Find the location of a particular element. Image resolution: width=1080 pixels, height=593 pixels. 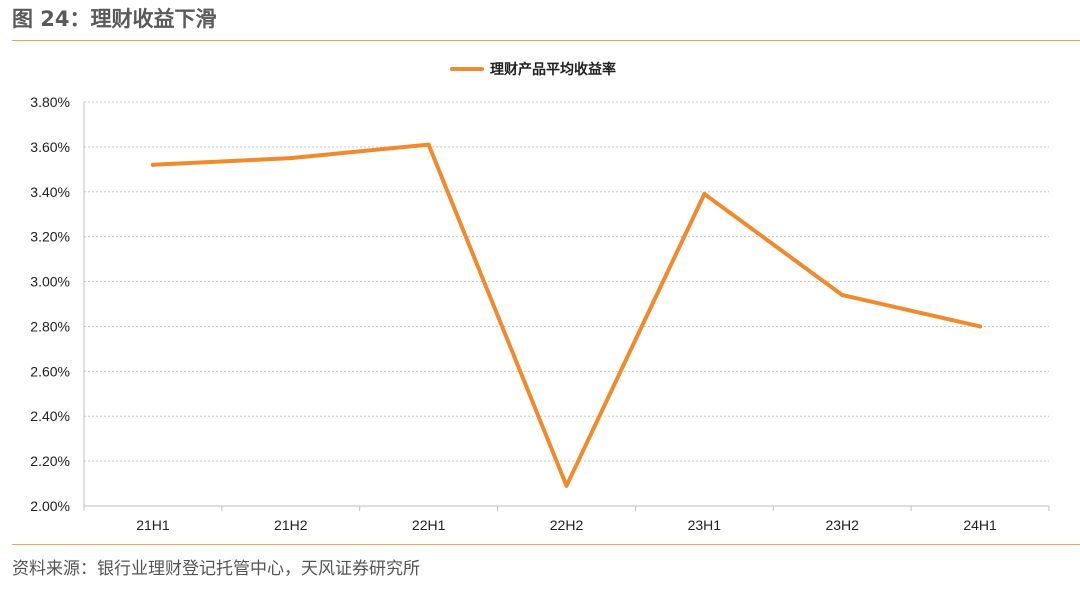

y-tick-label: 3.80% is located at coordinates (50, 102).